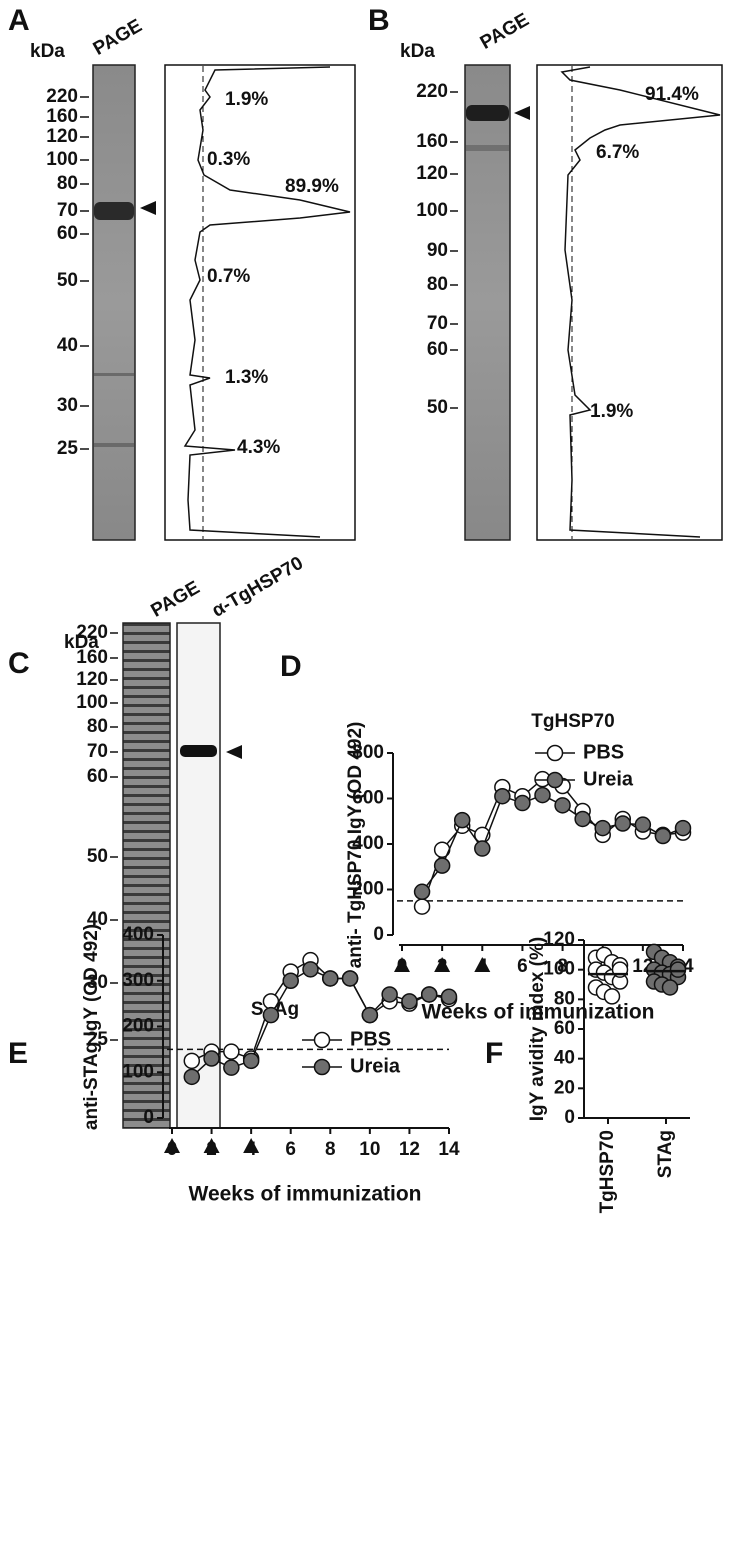 The image size is (732, 1552). I want to click on marker-label: 40, so click(97, 919).